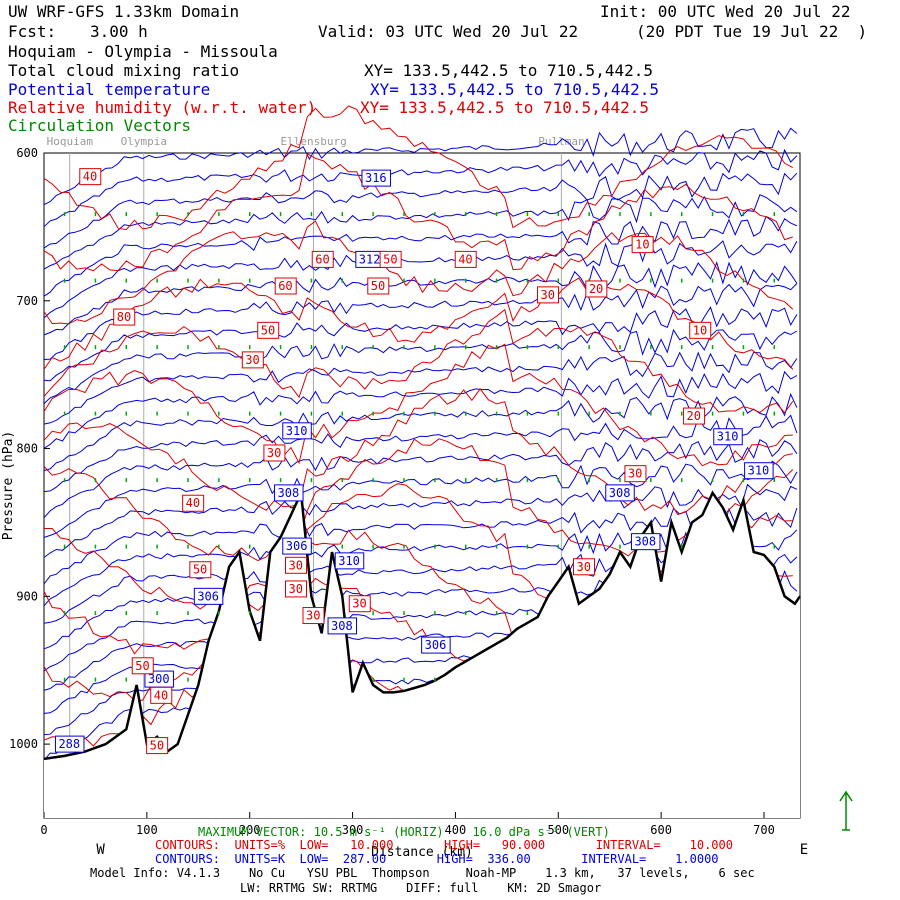 Image resolution: width=900 pixels, height=900 pixels. What do you see at coordinates (322, 259) in the screenshot?
I see `contour-label: 60` at bounding box center [322, 259].